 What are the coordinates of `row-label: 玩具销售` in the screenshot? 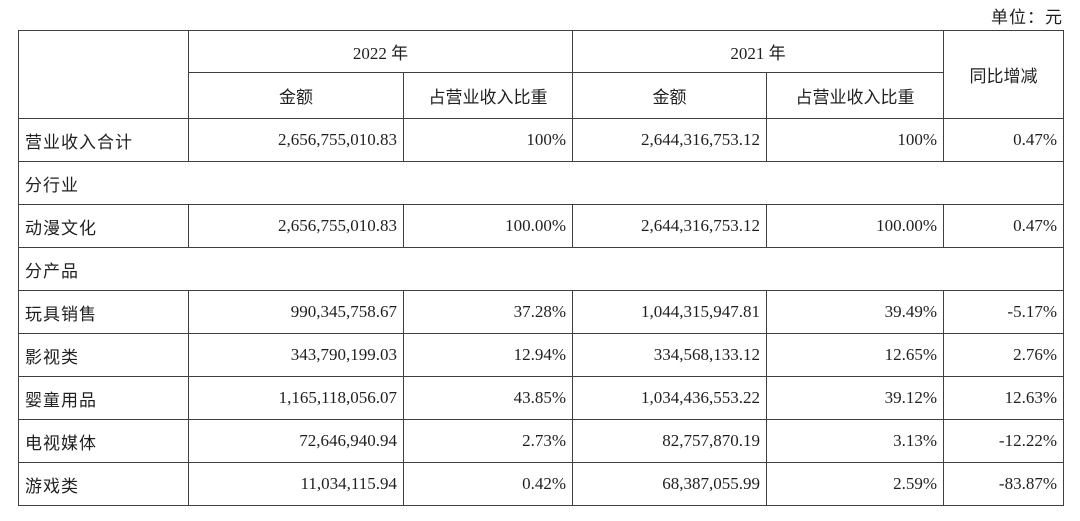 It's located at (103, 312).